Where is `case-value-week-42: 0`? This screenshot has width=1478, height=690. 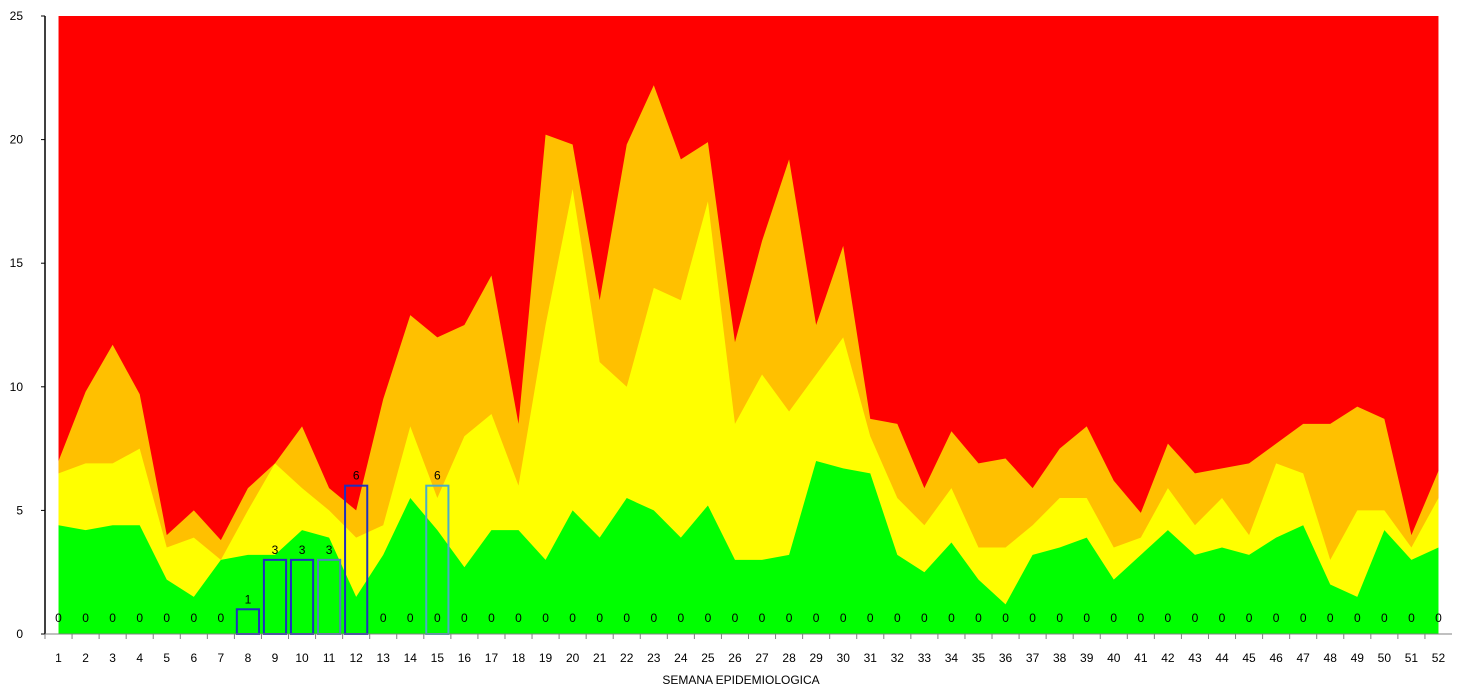 case-value-week-42: 0 is located at coordinates (1168, 618).